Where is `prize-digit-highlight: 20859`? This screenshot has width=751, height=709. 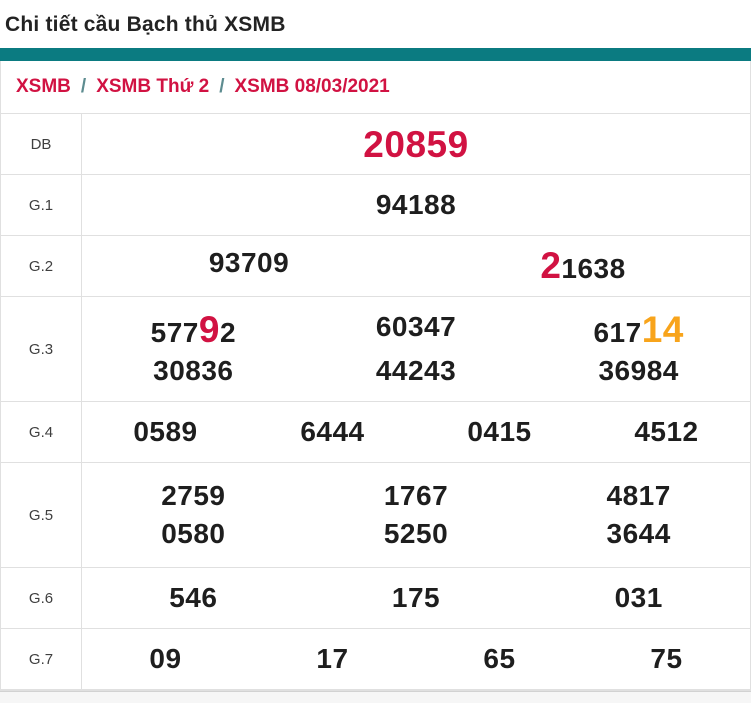
prize-digit-highlight: 20859 is located at coordinates (416, 144).